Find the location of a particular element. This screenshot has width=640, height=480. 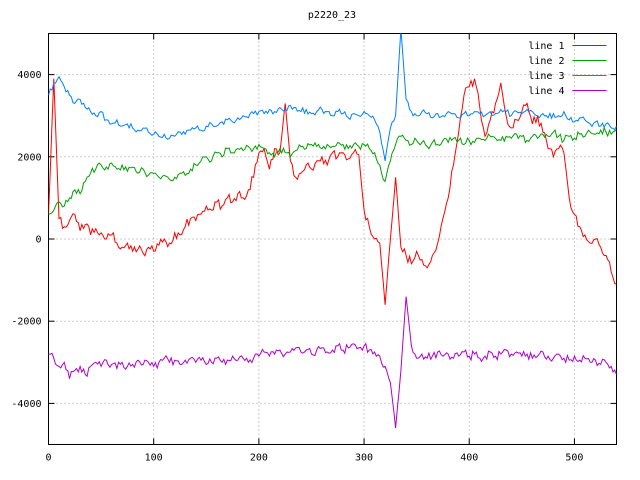

x-tick-label: 400 is located at coordinates (469, 458).